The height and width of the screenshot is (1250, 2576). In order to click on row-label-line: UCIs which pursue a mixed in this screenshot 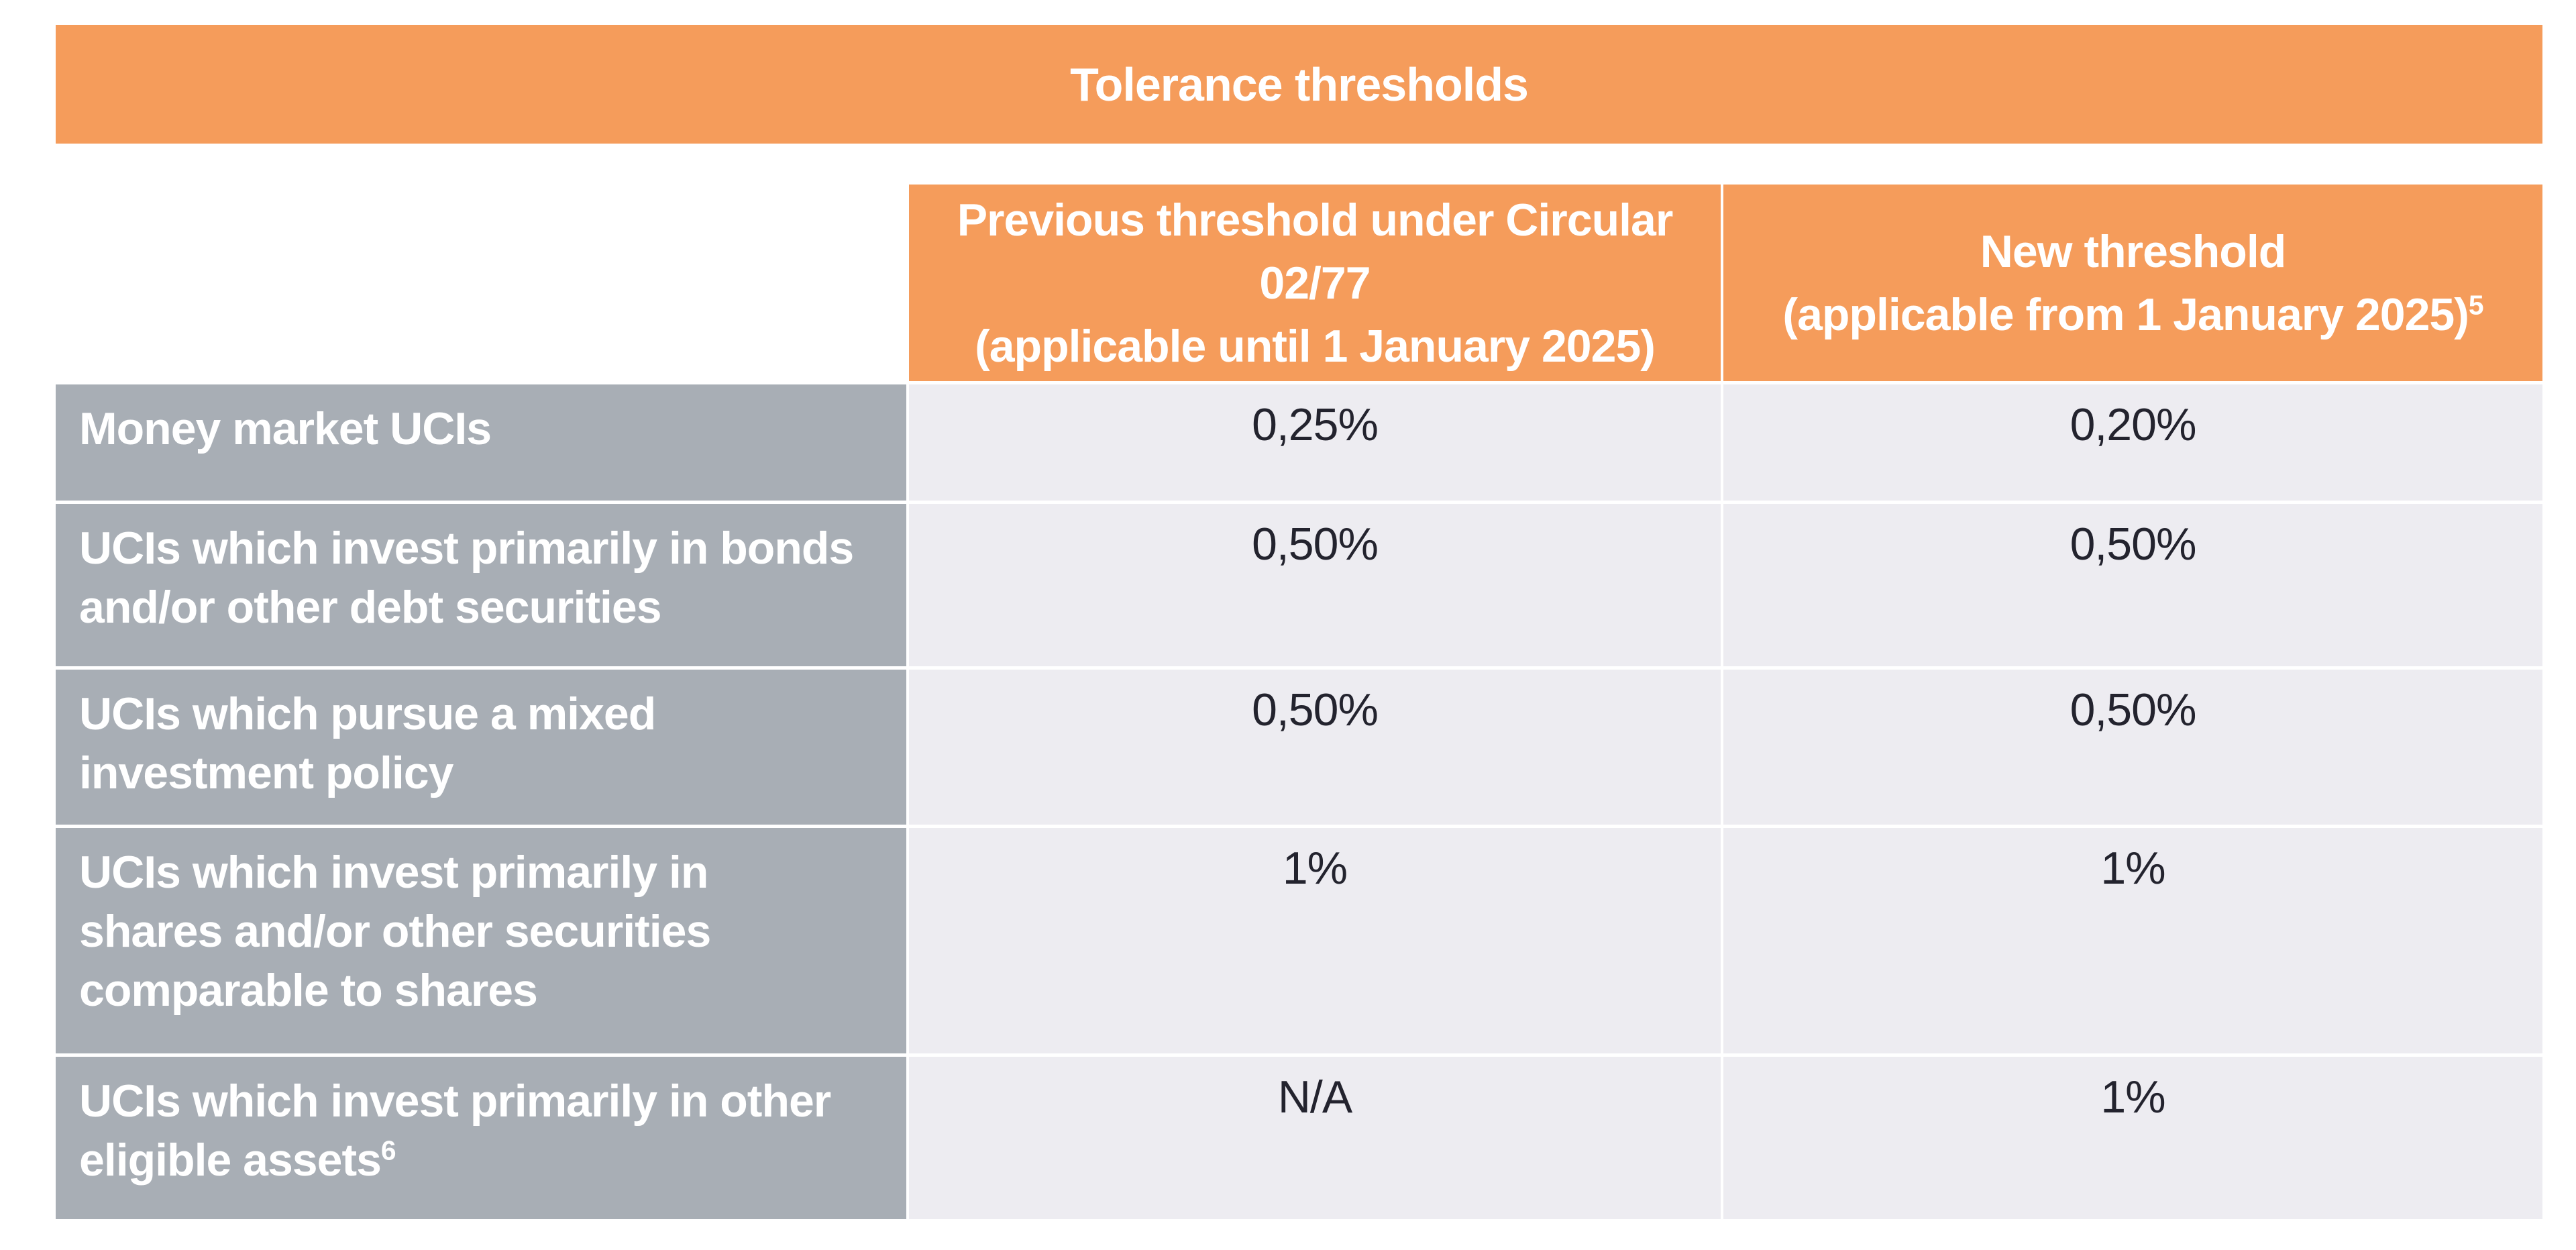, I will do `click(367, 713)`.